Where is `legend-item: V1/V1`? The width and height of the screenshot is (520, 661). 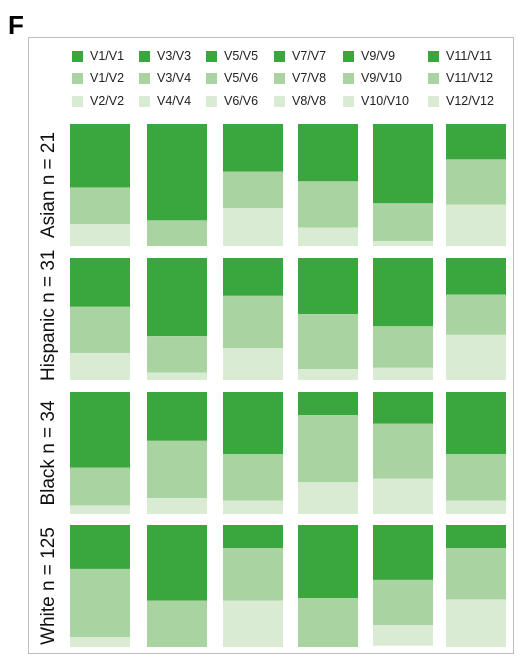 legend-item: V1/V1 is located at coordinates (98, 56).